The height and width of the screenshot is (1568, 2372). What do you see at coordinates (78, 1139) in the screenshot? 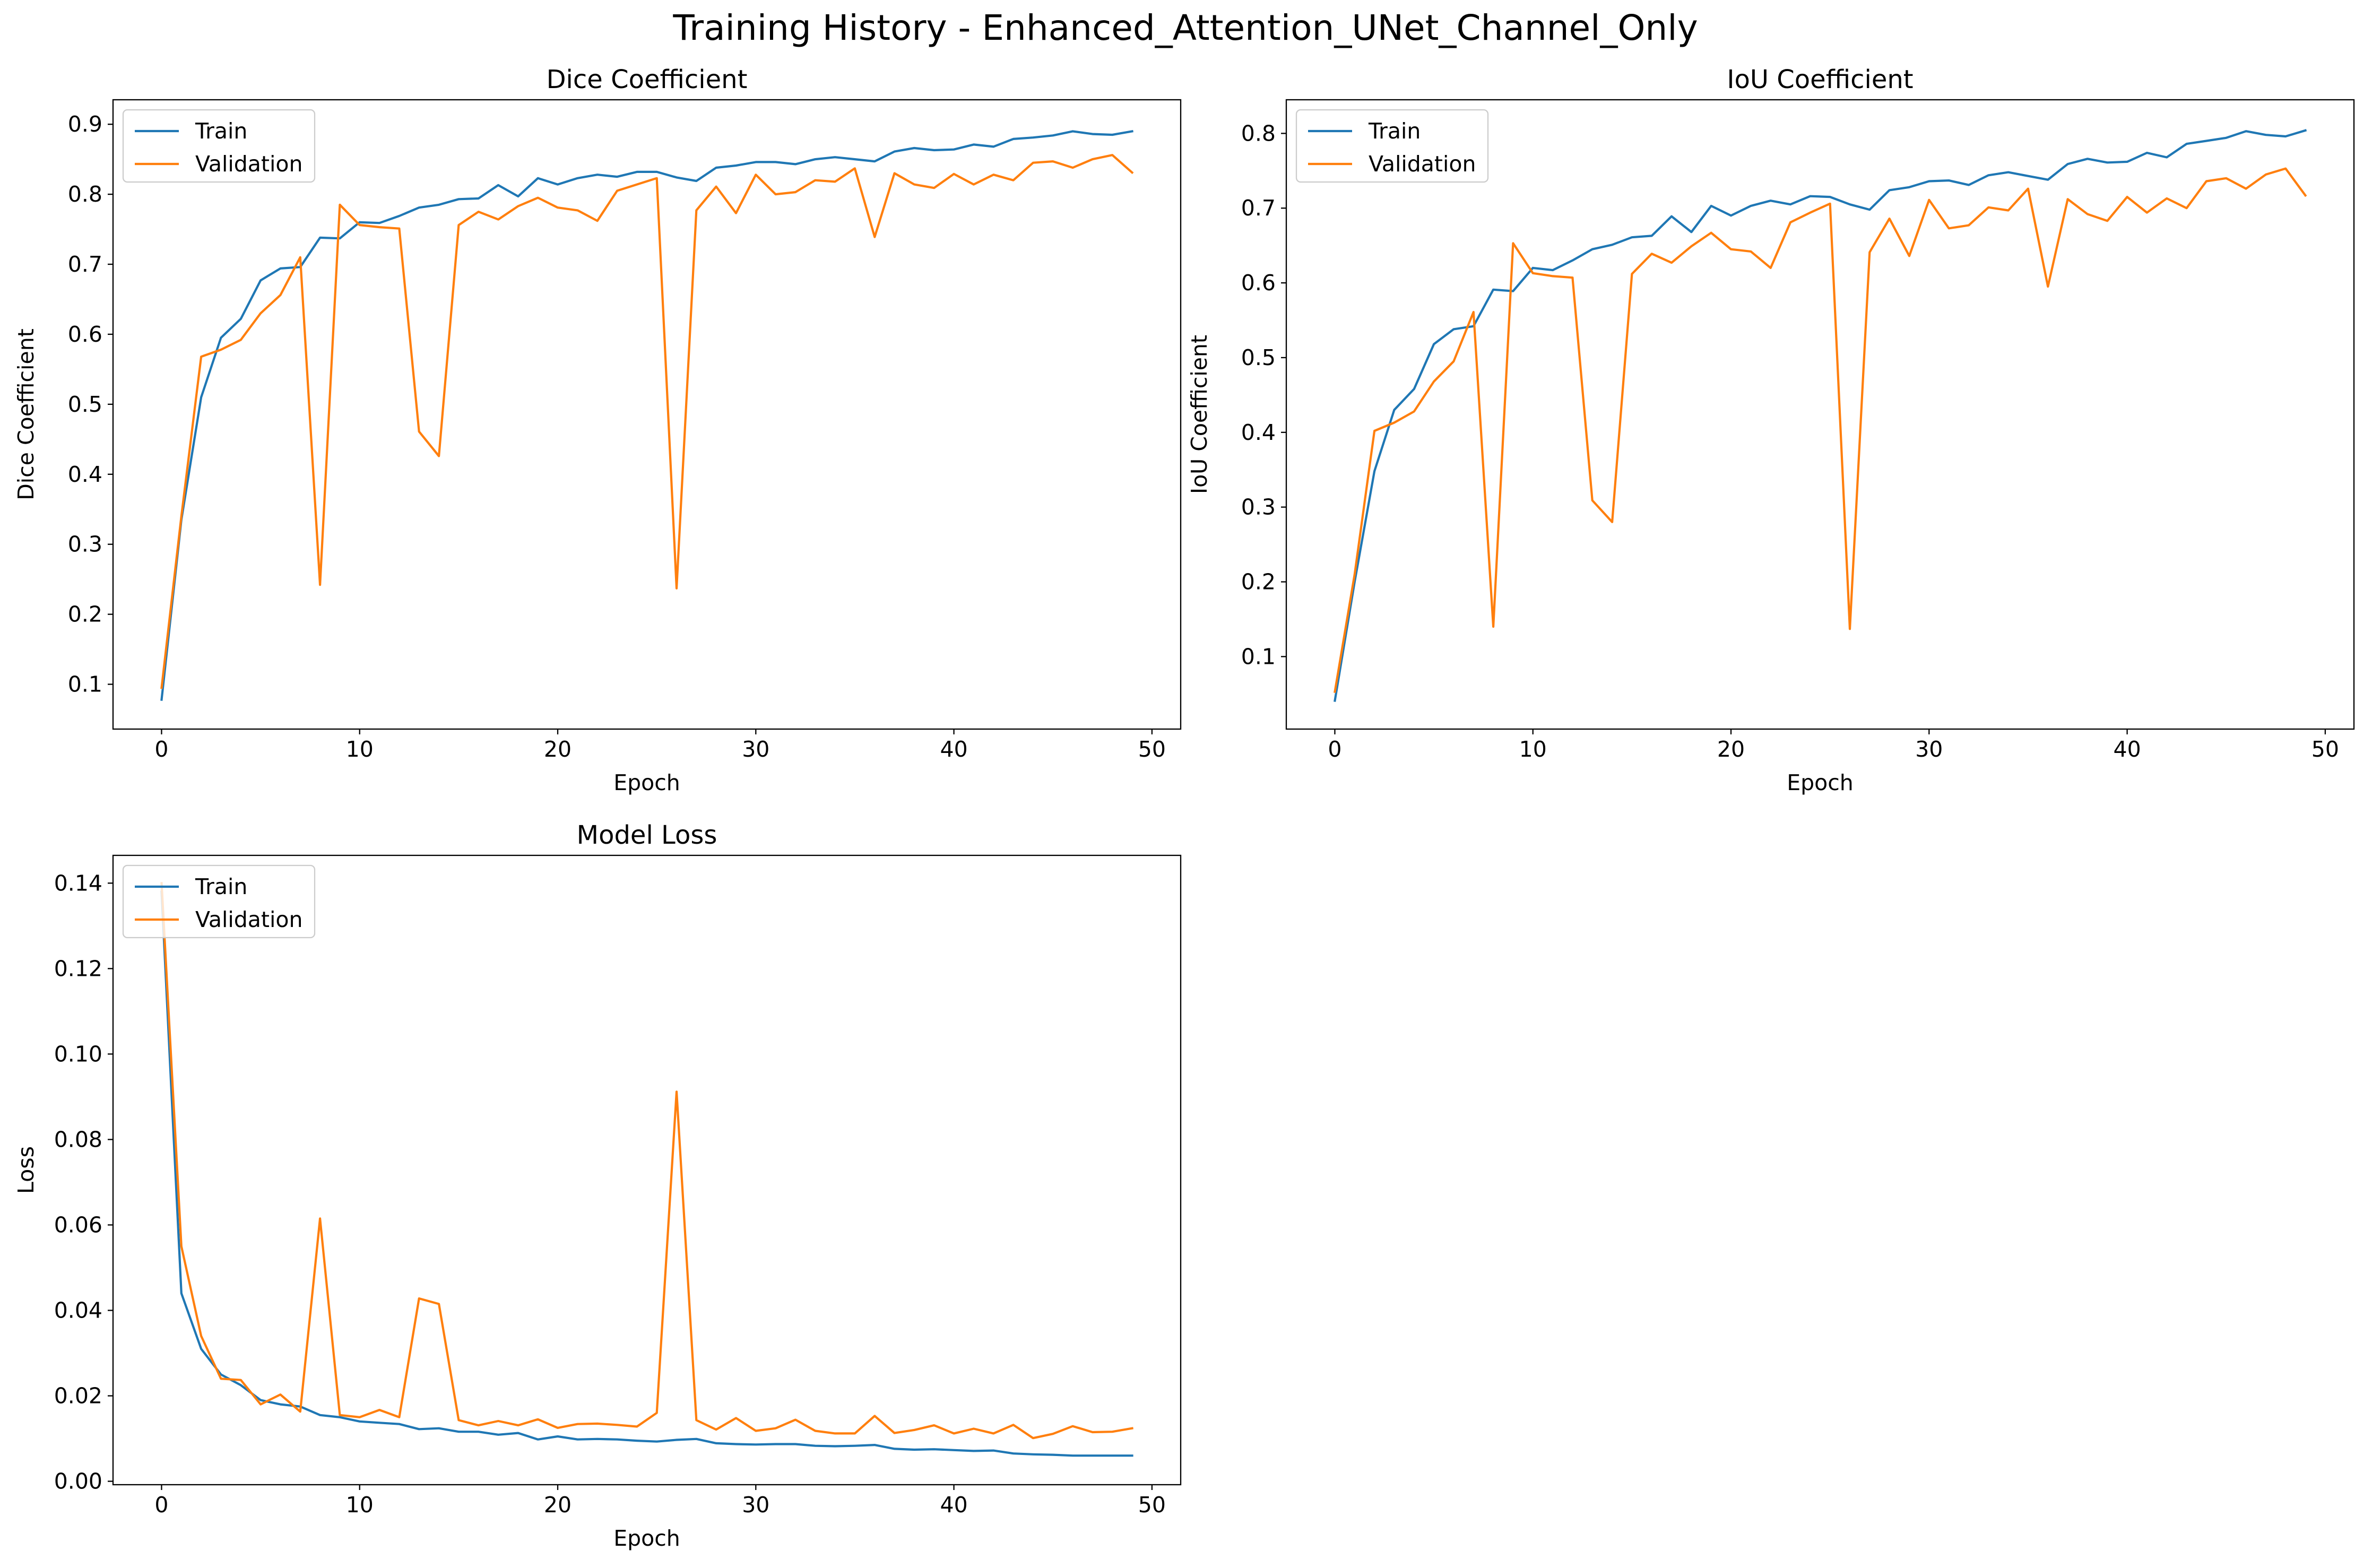
I see `y-tick-label: 0.08` at bounding box center [78, 1139].